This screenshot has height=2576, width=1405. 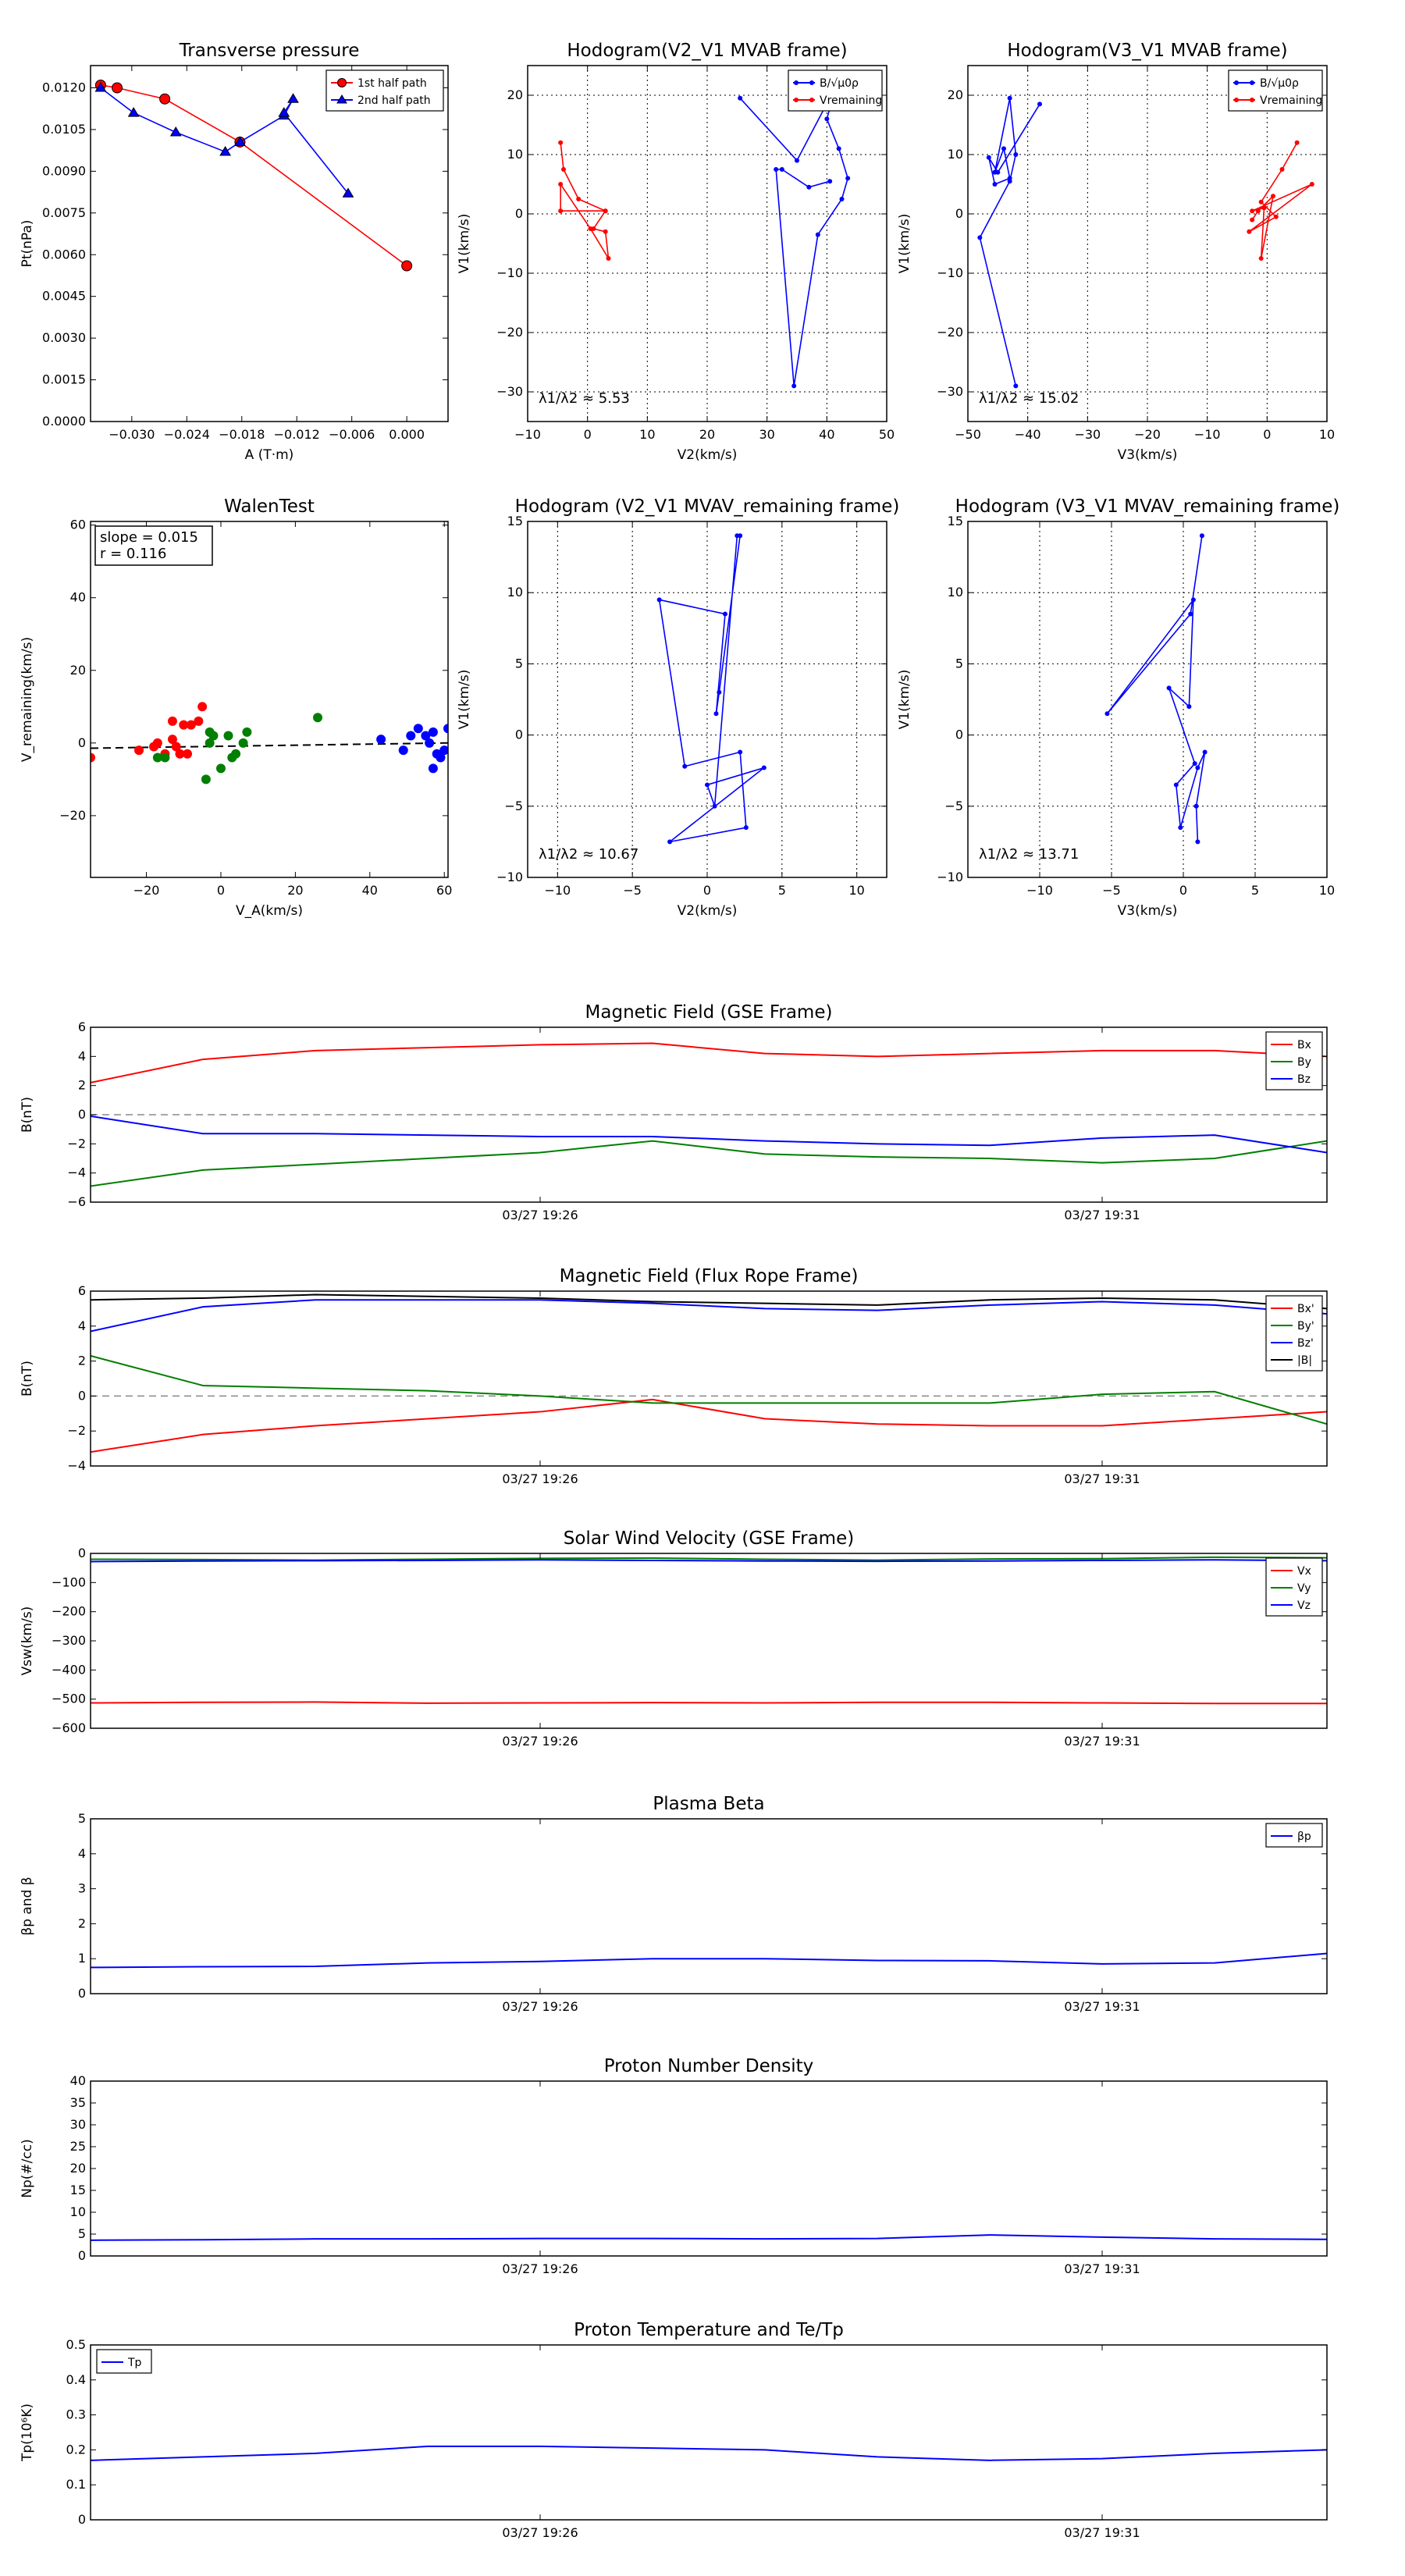 What do you see at coordinates (1010, 242) in the screenshot?
I see `series-line-B/√μ0ρ` at bounding box center [1010, 242].